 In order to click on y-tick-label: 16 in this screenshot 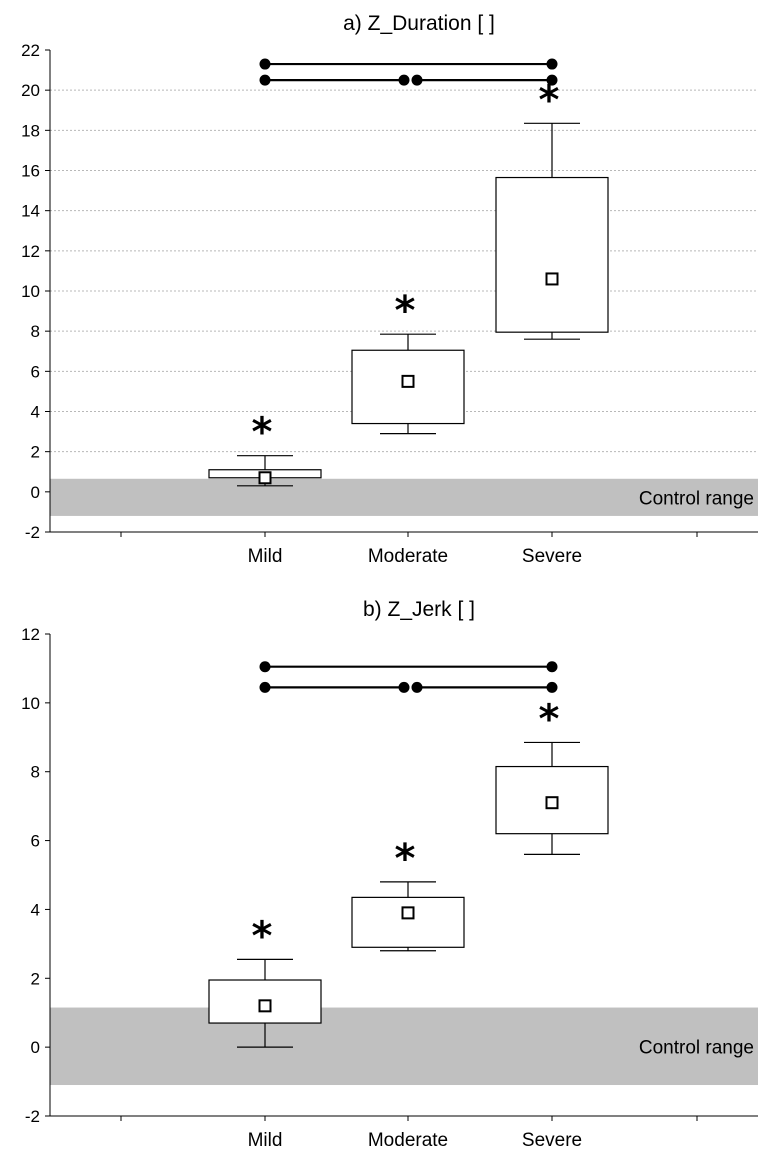, I will do `click(30, 171)`.